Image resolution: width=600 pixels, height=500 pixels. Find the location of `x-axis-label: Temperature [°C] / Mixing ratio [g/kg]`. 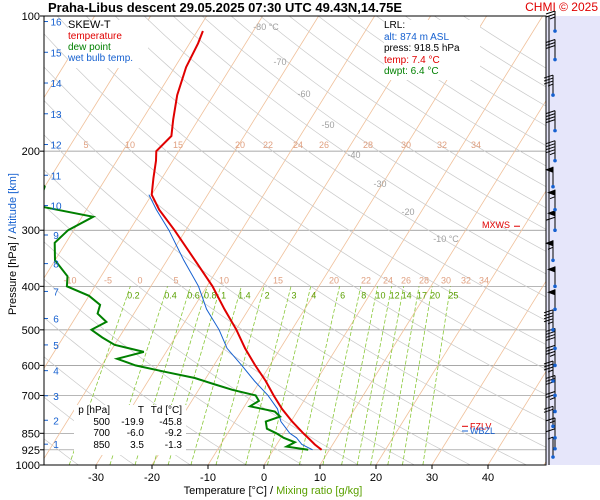

x-axis-label: Temperature [°C] / Mixing ratio [g/kg] is located at coordinates (273, 491).